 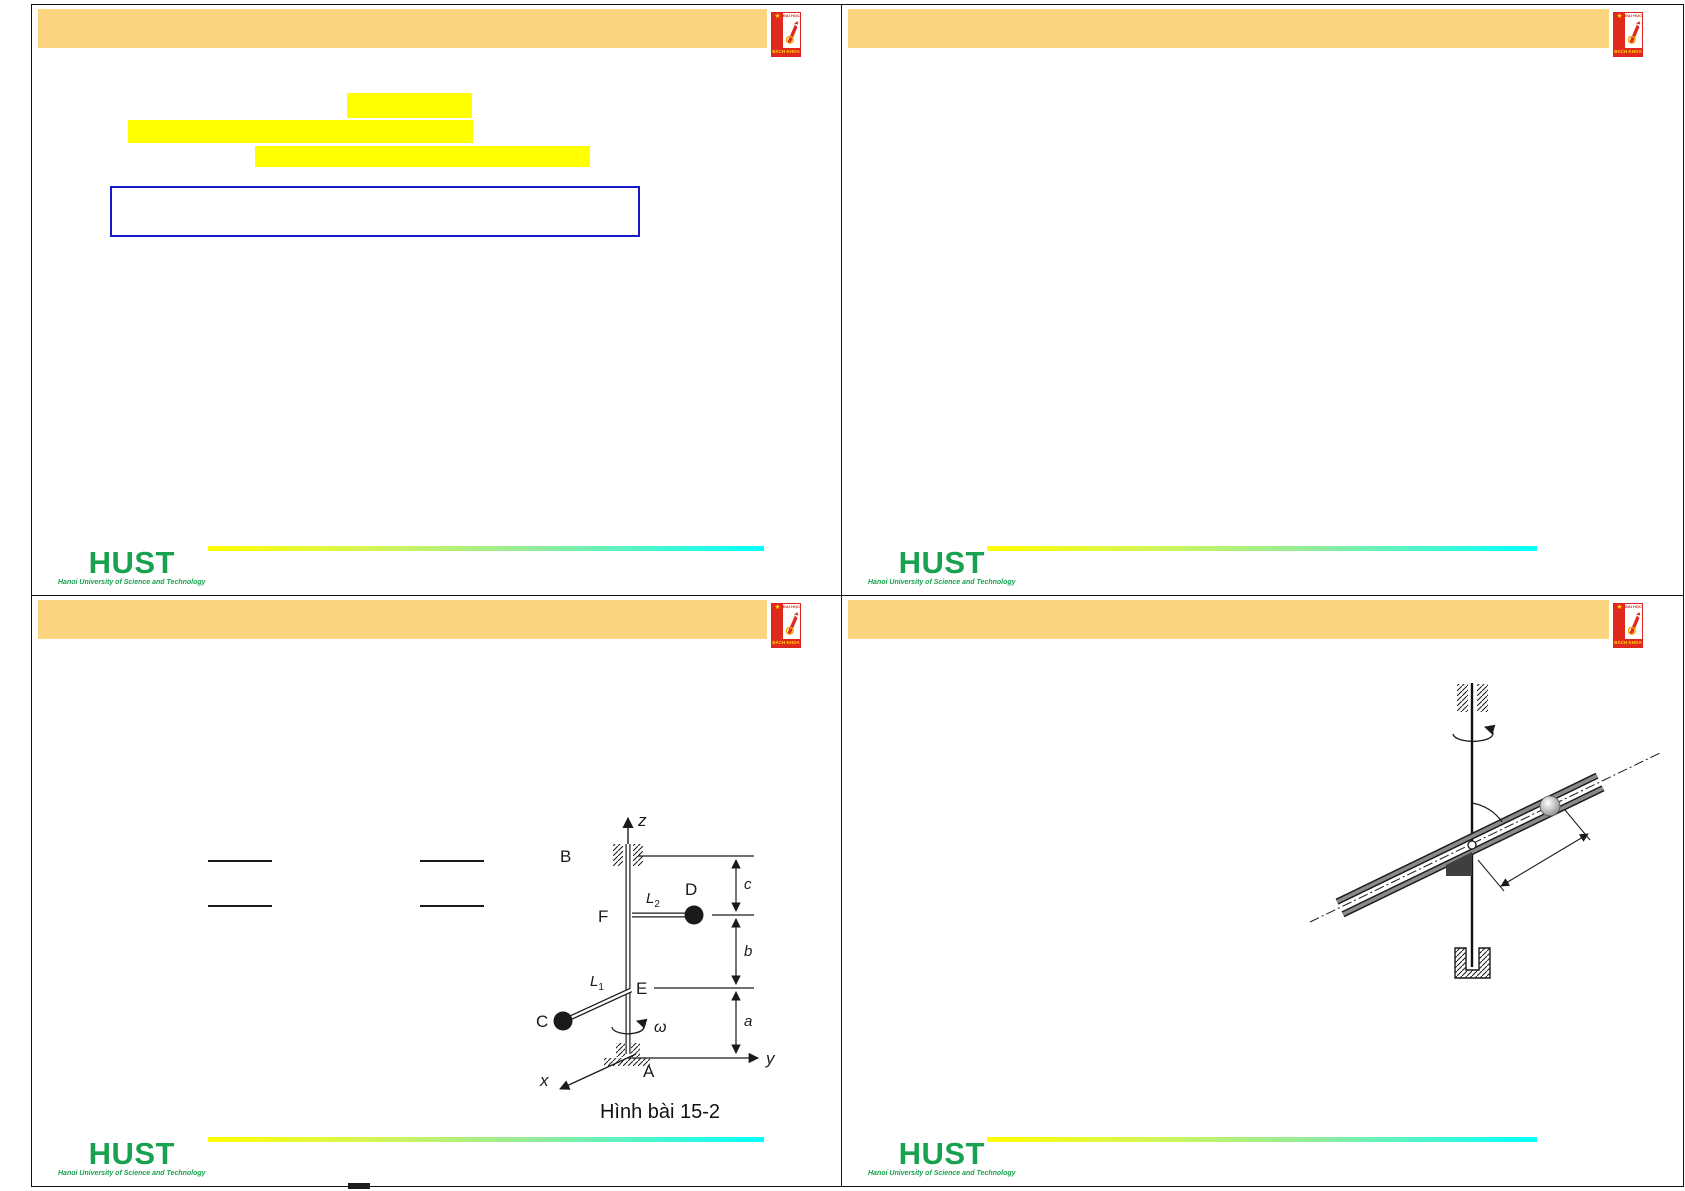 What do you see at coordinates (542, 1021) in the screenshot?
I see `label-point-C: C` at bounding box center [542, 1021].